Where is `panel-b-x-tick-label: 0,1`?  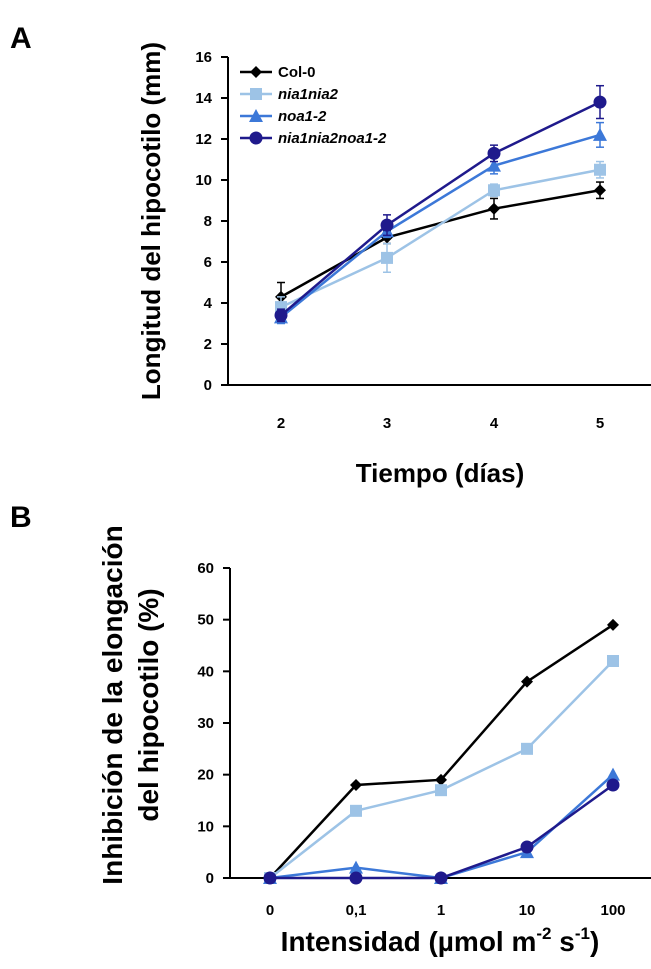
panel-b-x-tick-label: 0,1 is located at coordinates (356, 910).